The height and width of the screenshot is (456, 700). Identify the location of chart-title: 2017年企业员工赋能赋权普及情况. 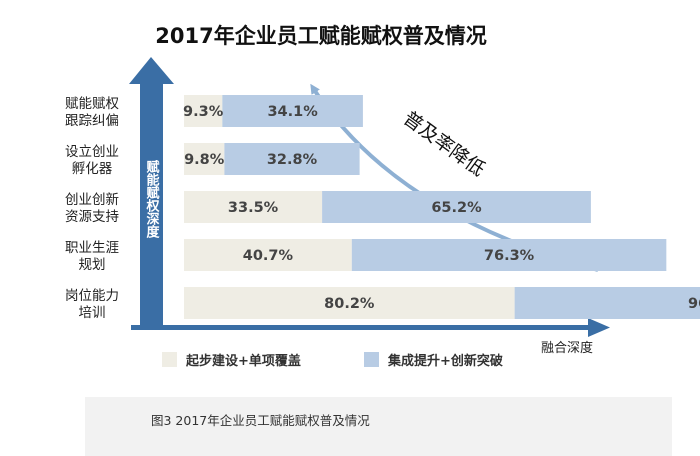
(320, 36).